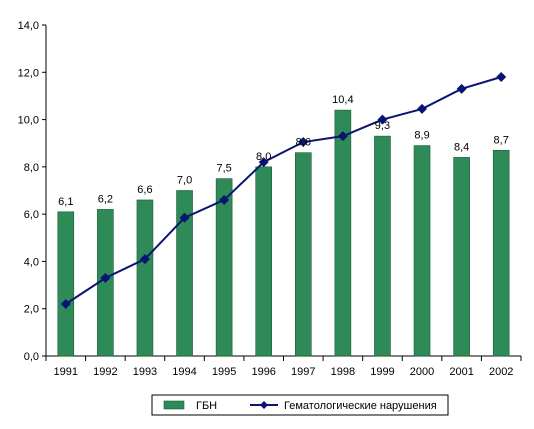 This screenshot has height=429, width=534. Describe the element at coordinates (206, 406) in the screenshot. I see `legend-label-gbn: ГБН` at that location.